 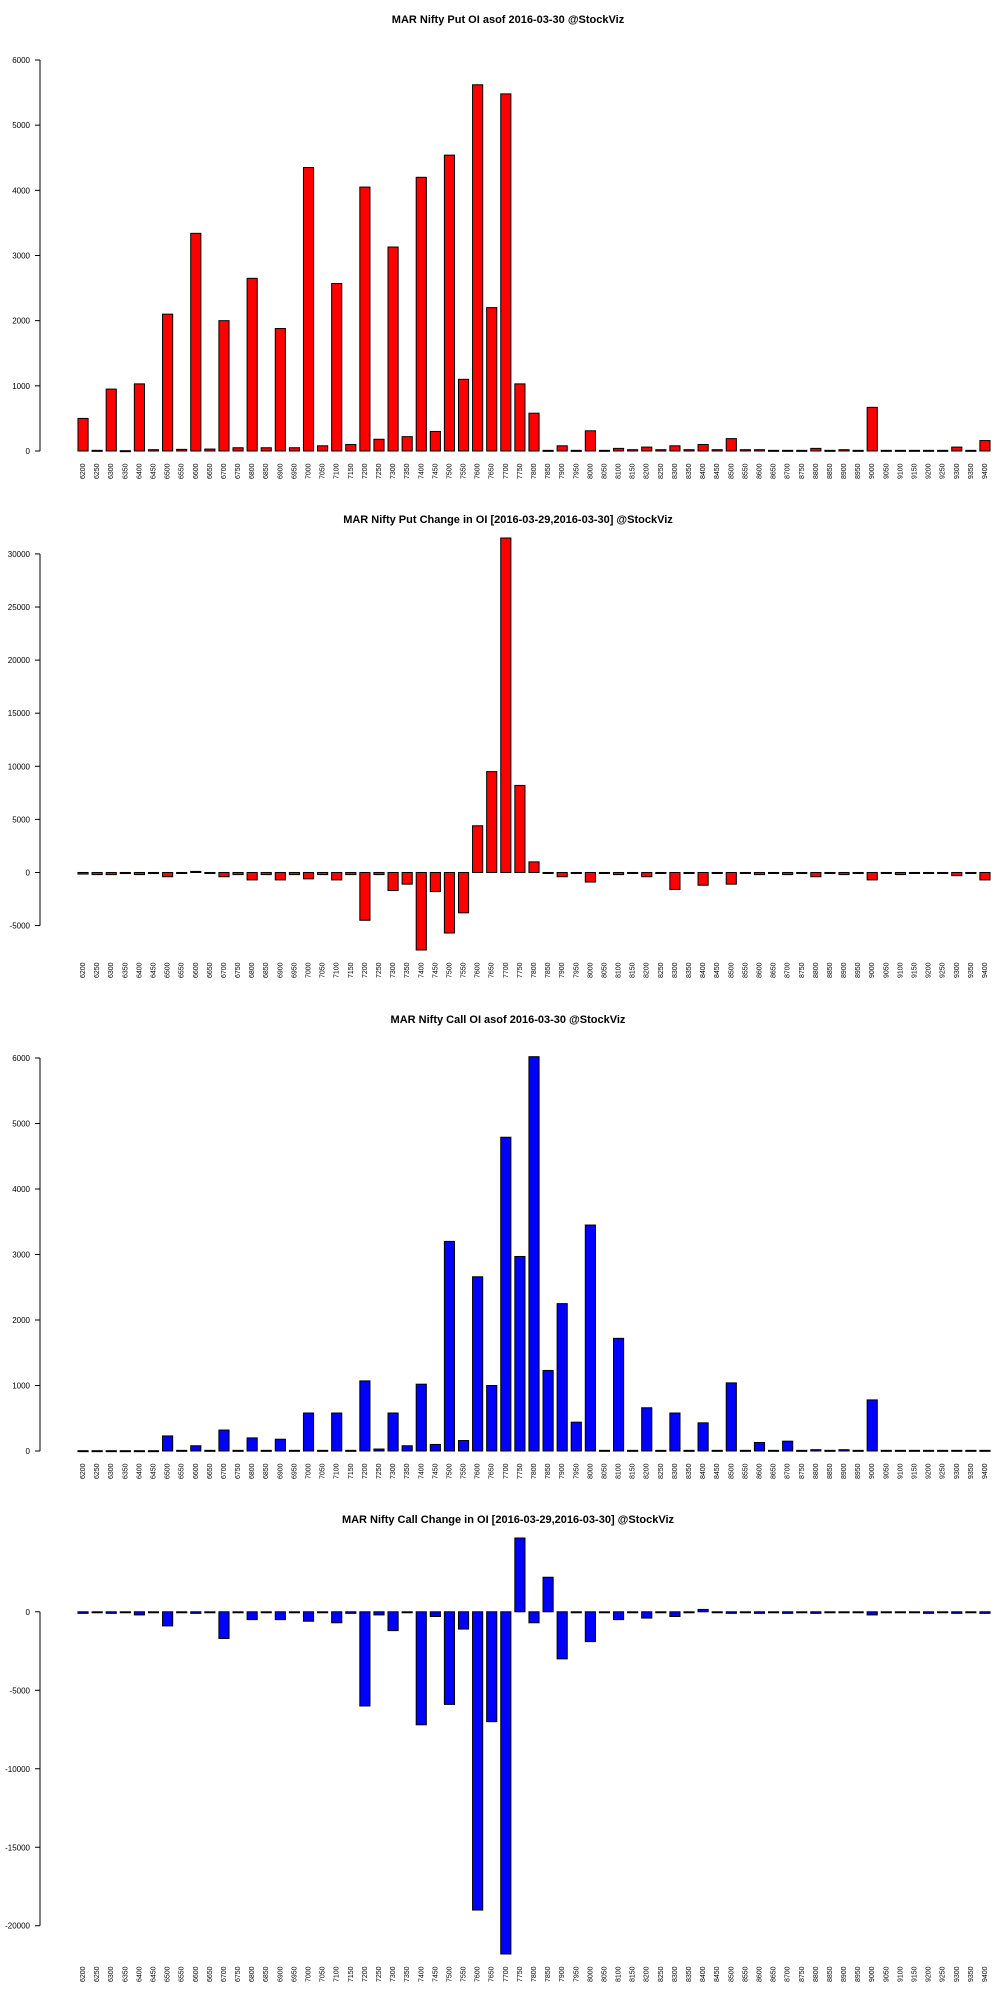 I want to click on y-tick-label: 2000, so click(x=21, y=1320).